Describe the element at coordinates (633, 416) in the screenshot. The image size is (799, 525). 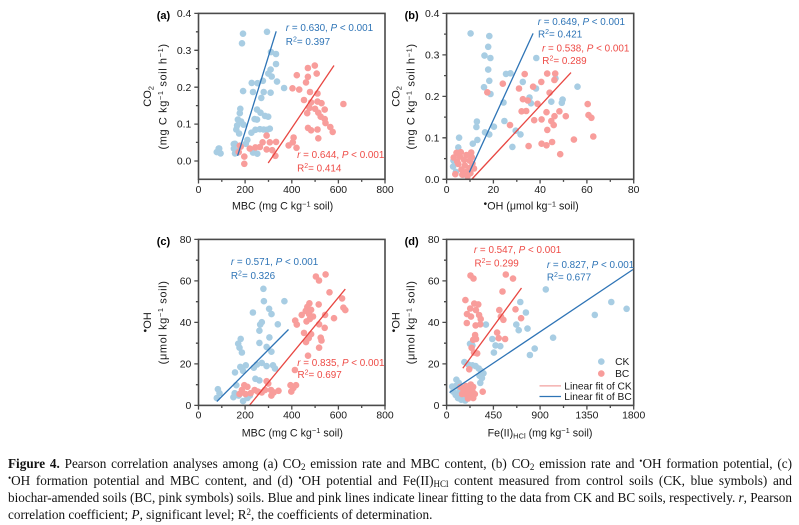
I see `svg-text: 1800` at that location.